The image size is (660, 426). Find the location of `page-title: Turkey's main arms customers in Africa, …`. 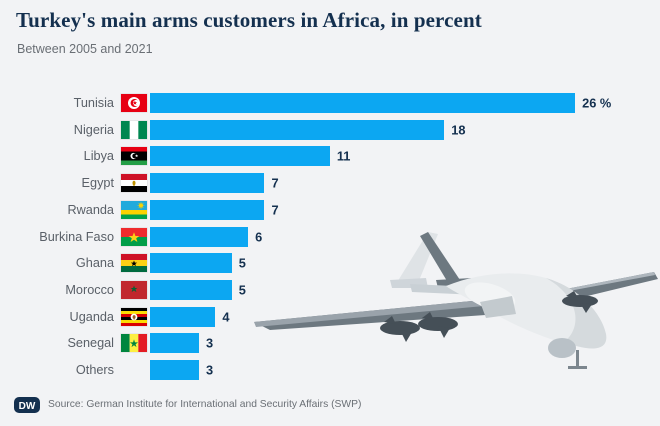

page-title: Turkey's main arms customers in Africa, … is located at coordinates (249, 20).